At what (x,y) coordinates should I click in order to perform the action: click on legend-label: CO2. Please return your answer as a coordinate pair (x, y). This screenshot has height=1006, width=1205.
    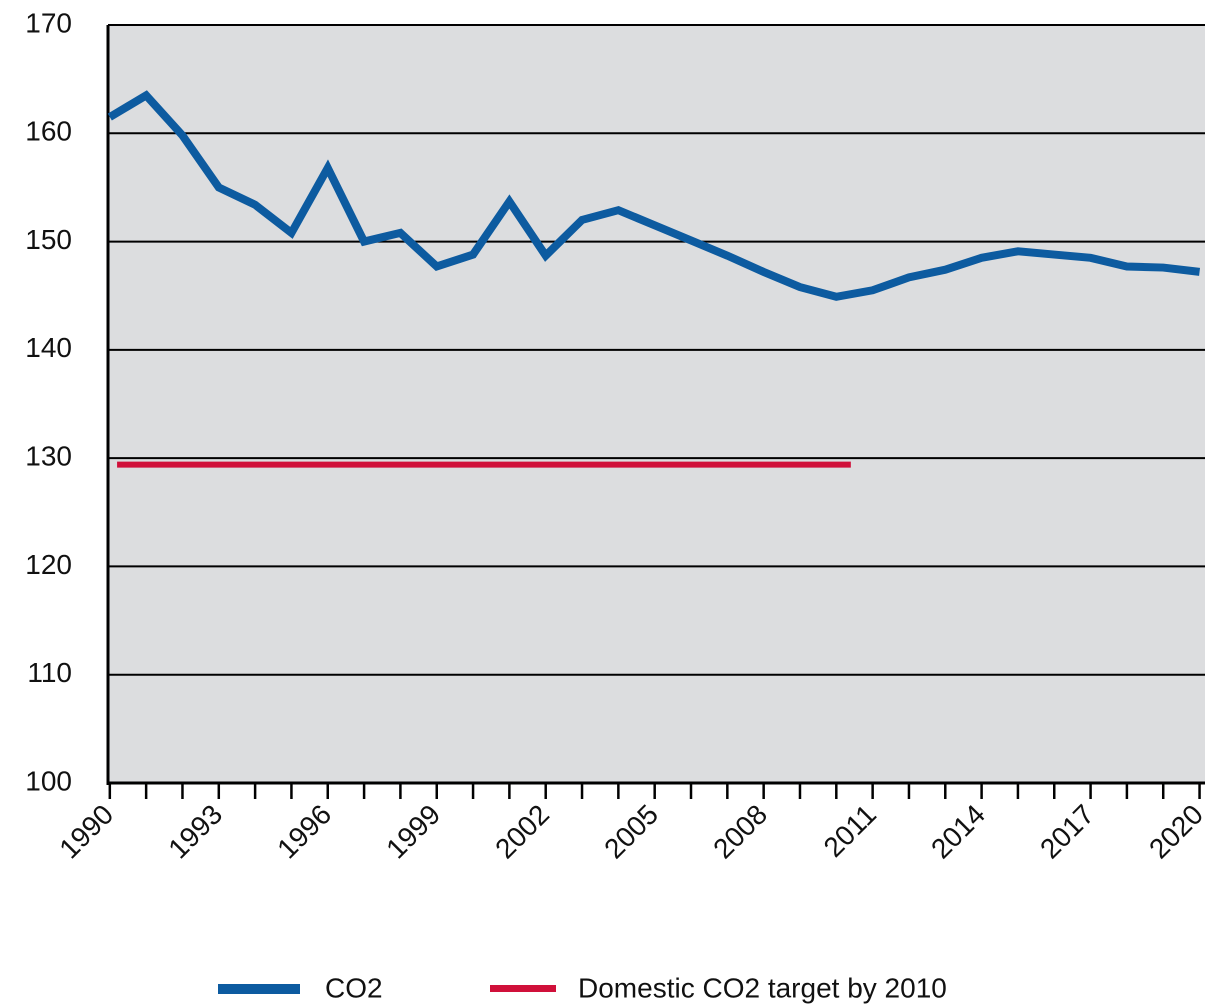
    Looking at the image, I should click on (354, 987).